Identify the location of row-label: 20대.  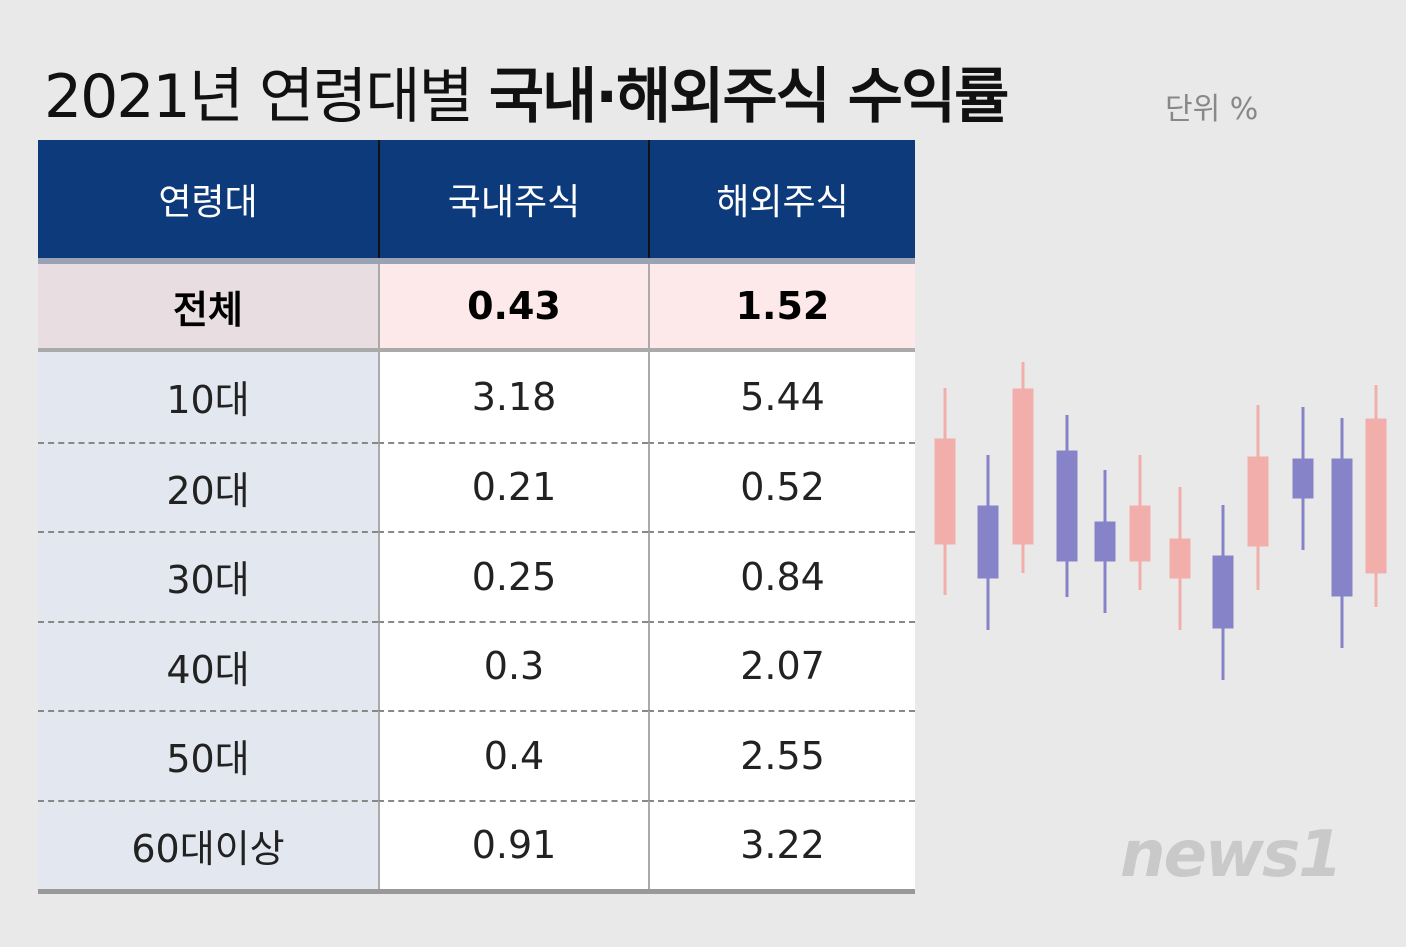
(208, 486).